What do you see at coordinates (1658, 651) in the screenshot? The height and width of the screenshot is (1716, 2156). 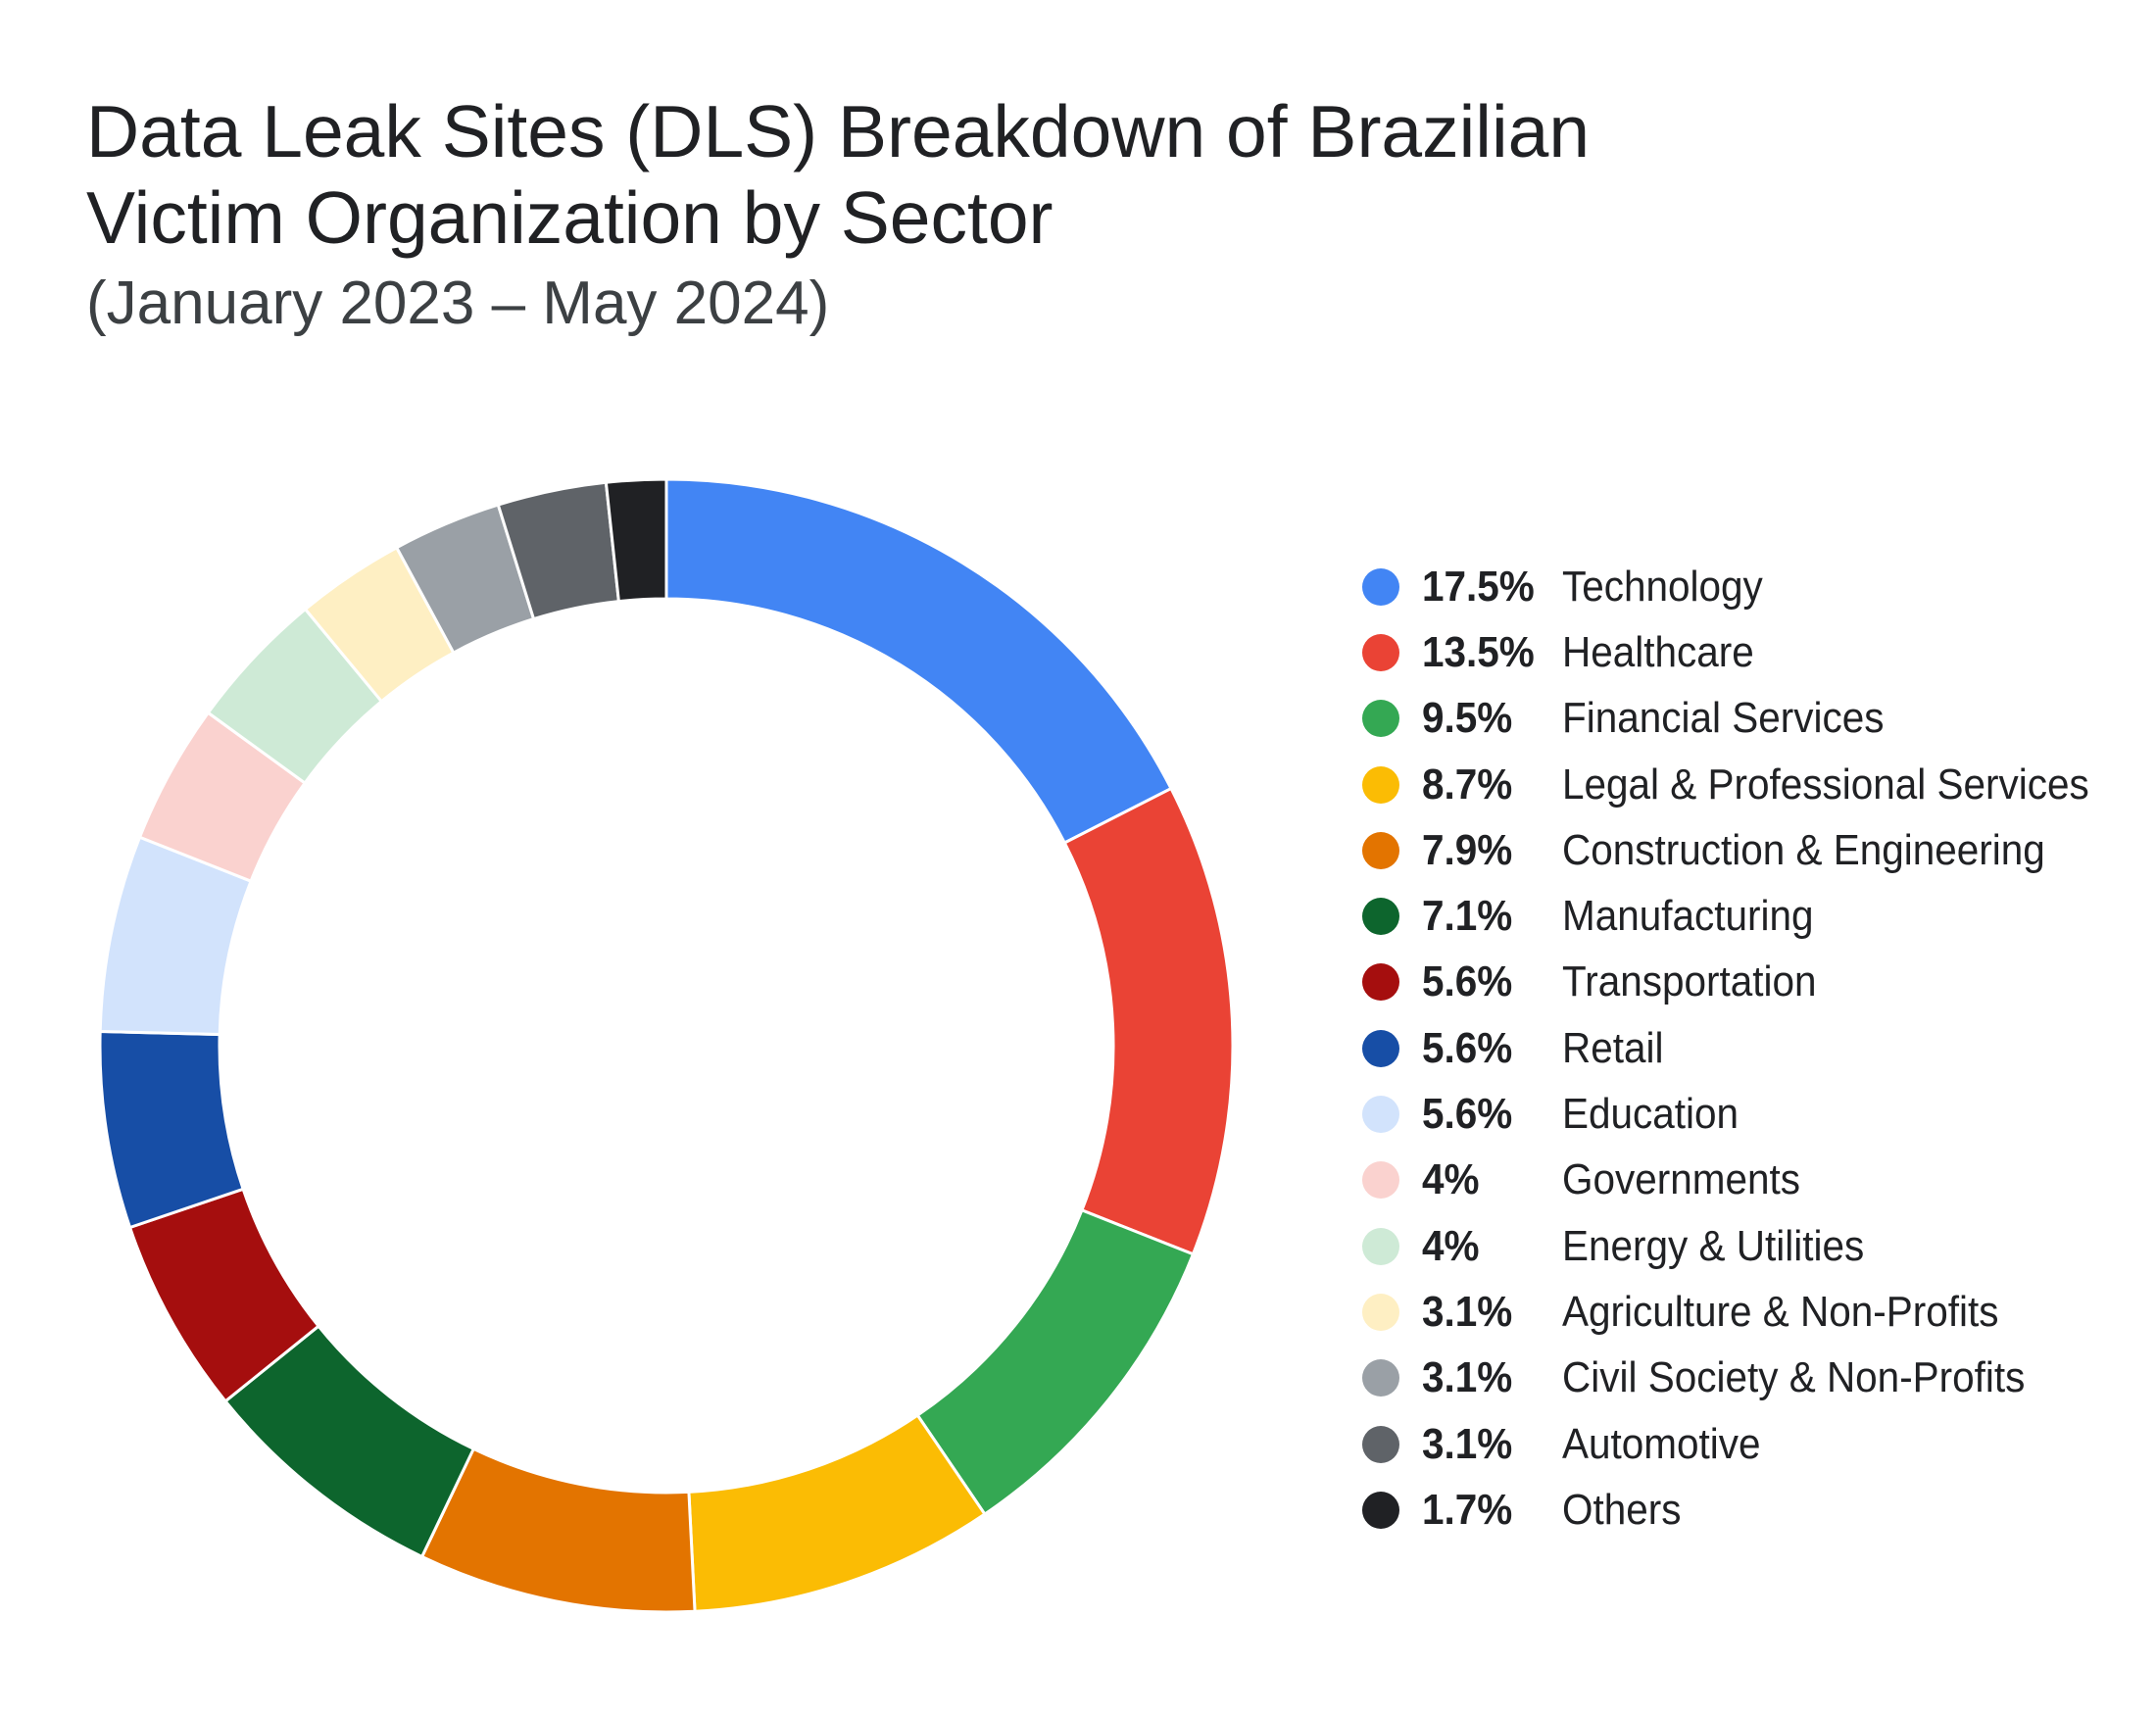 I see `legend-label: Healthcare` at bounding box center [1658, 651].